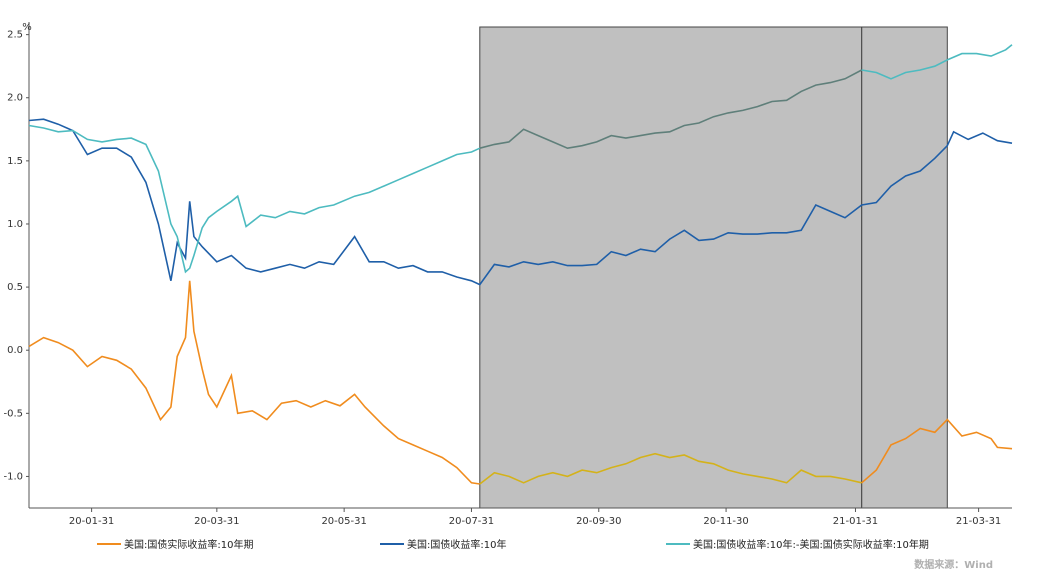 This screenshot has width=1045, height=573. Describe the element at coordinates (978, 521) in the screenshot. I see `x-tick-label: 21-03-31` at that location.